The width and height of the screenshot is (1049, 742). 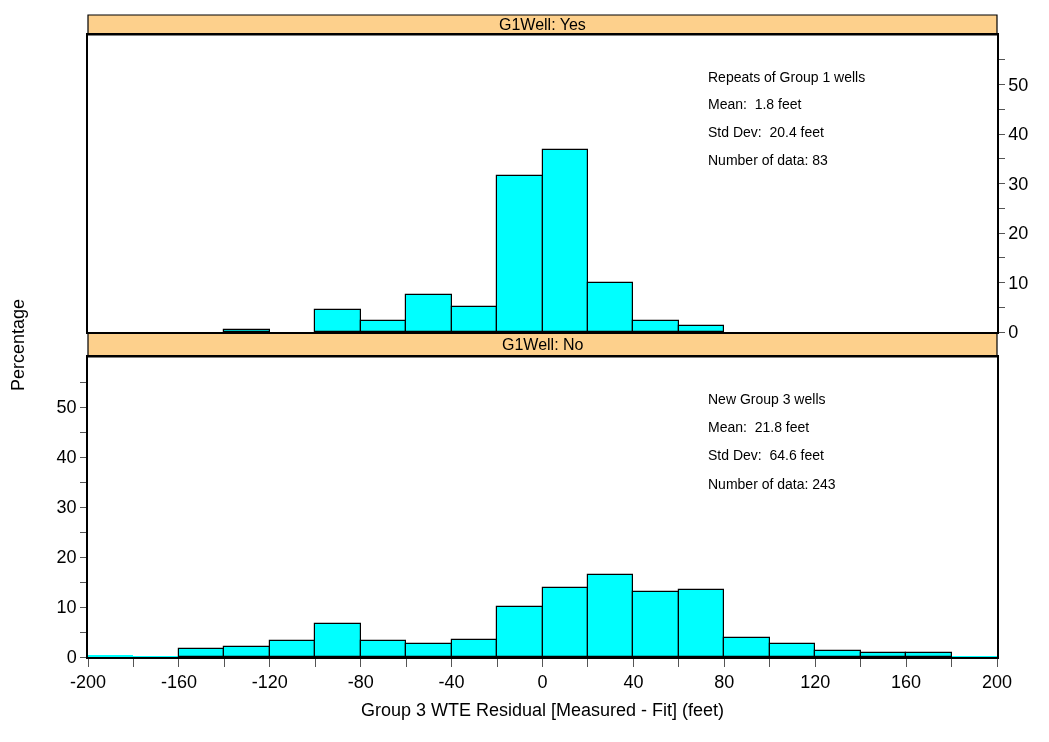 I want to click on x-tick-label: -120, so click(x=269, y=682).